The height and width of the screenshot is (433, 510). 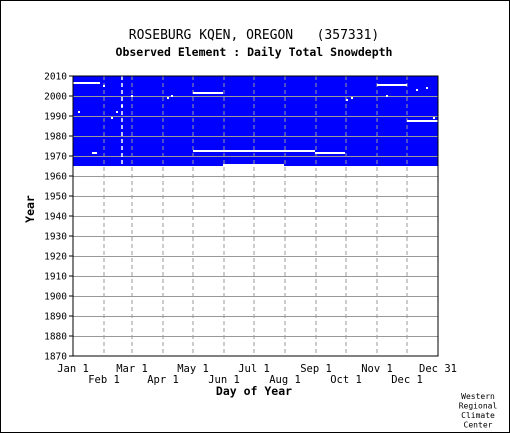 What do you see at coordinates (346, 380) in the screenshot?
I see `x-tick-label-bottom-4: Oct 1` at bounding box center [346, 380].